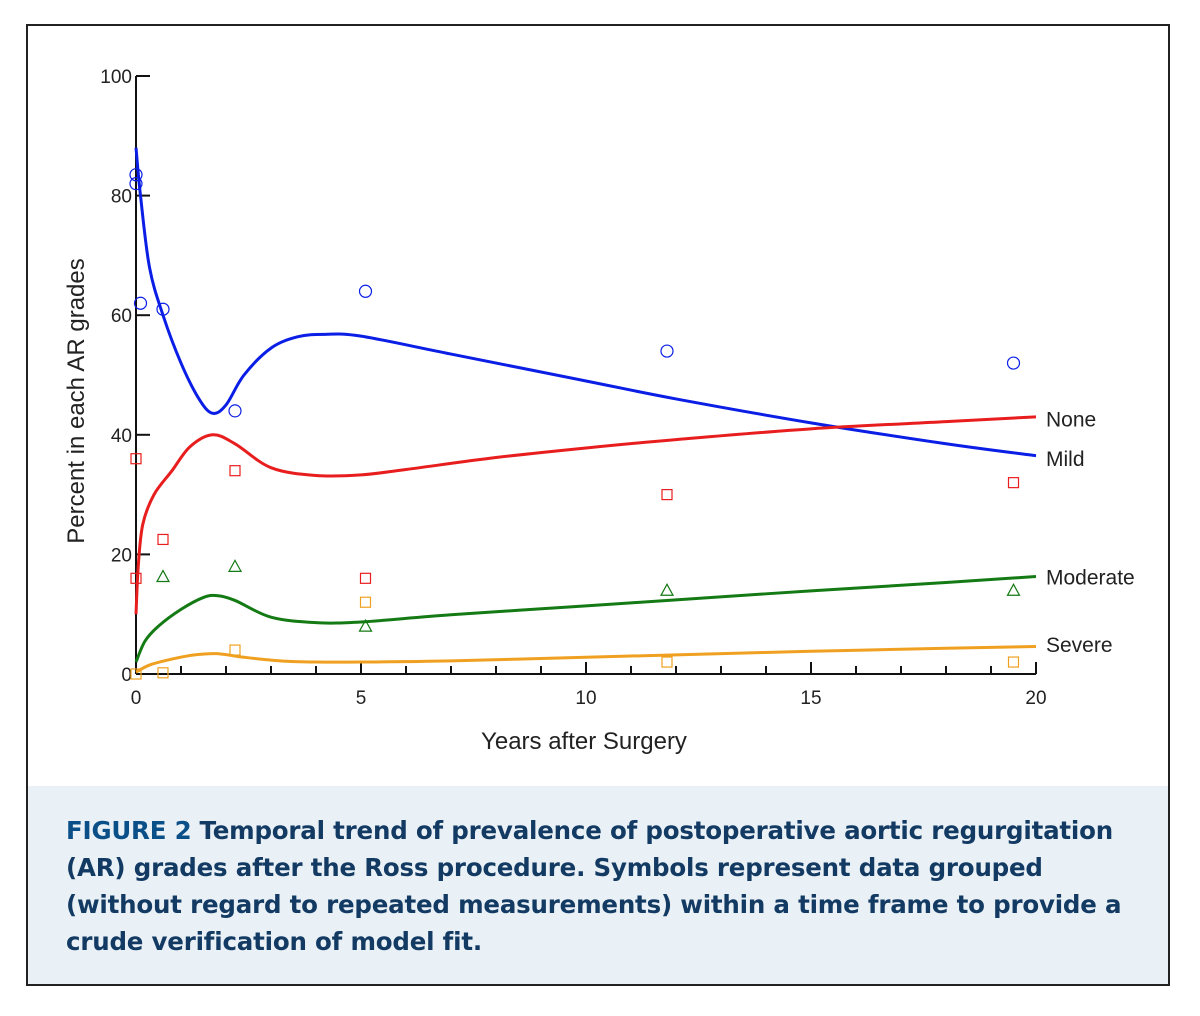  I want to click on y-tick-label: 0, so click(126, 675).